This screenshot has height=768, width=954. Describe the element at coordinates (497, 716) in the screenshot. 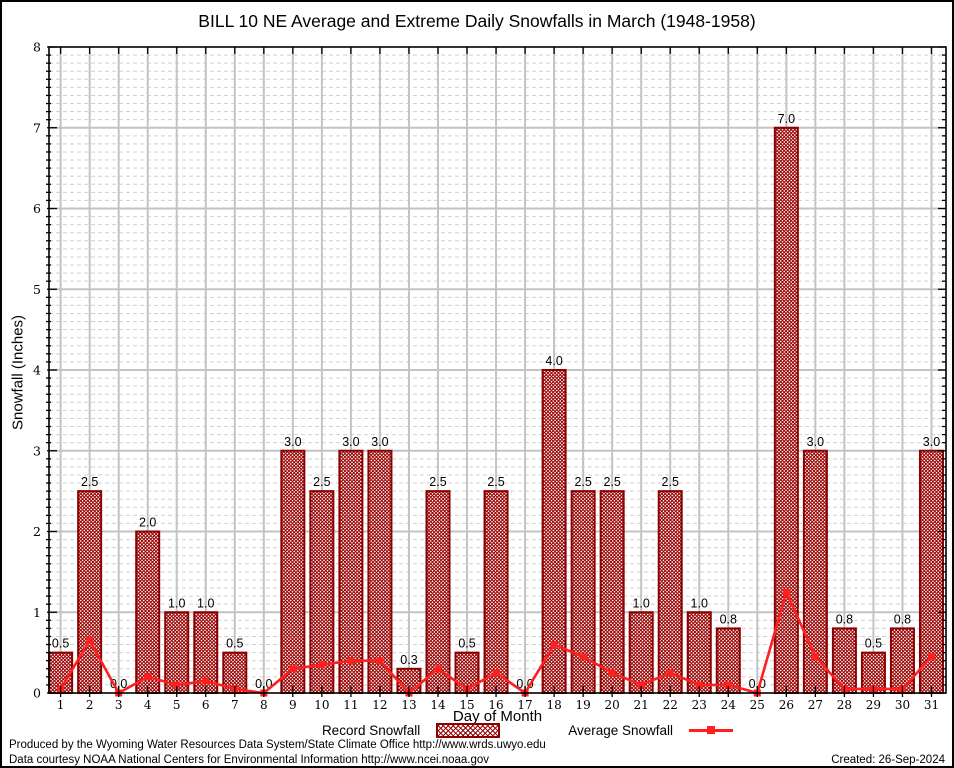

I see `x-axis-label: Day of Month` at that location.